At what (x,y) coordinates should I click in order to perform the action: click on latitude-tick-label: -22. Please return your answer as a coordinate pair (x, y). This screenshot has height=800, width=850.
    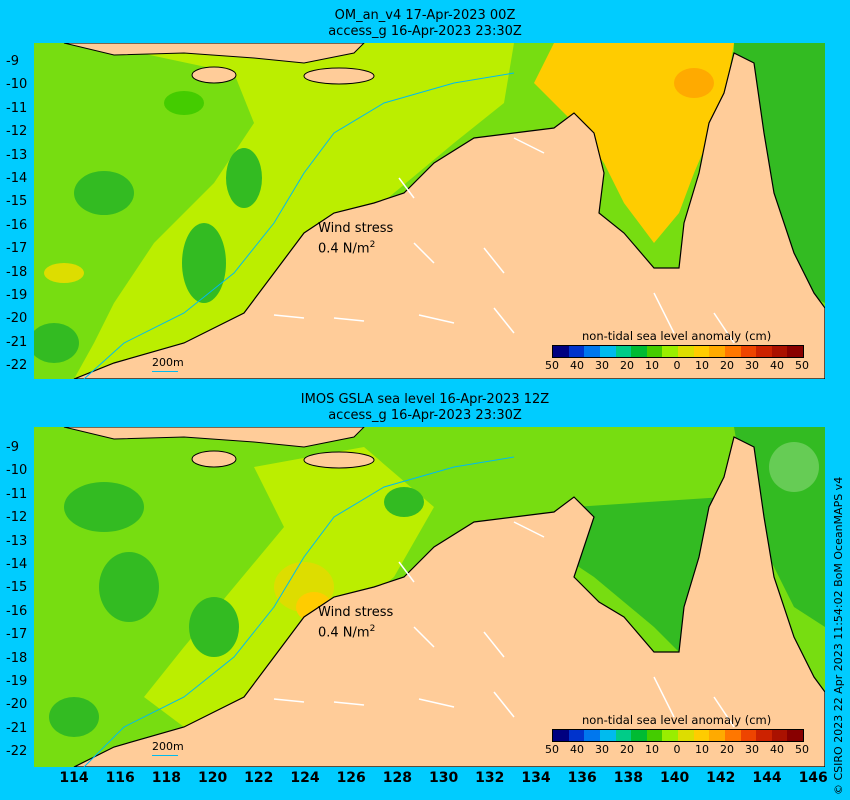
    Looking at the image, I should click on (17, 366).